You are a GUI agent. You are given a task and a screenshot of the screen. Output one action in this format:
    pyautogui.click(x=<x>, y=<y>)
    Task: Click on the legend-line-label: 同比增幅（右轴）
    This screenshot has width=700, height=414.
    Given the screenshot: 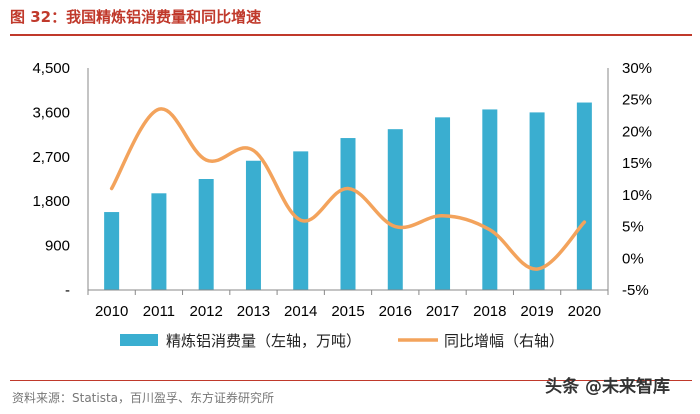 What is the action you would take?
    pyautogui.click(x=504, y=341)
    